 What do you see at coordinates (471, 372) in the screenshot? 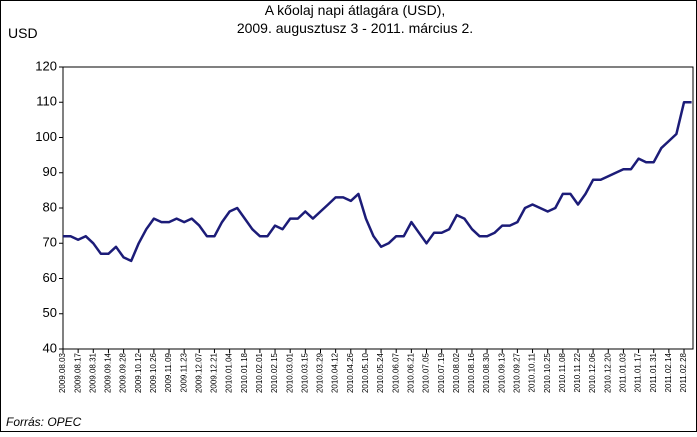
I see `x-tick-label: 2010.08.16` at bounding box center [471, 372].